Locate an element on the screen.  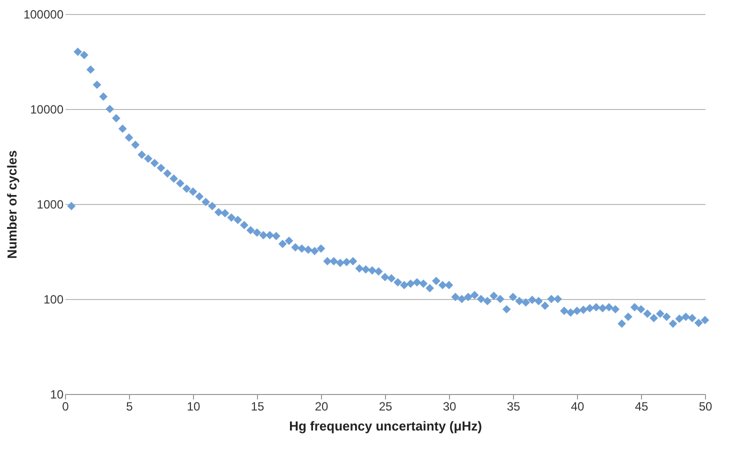
y-tick-label: 100000 is located at coordinates (43, 15).